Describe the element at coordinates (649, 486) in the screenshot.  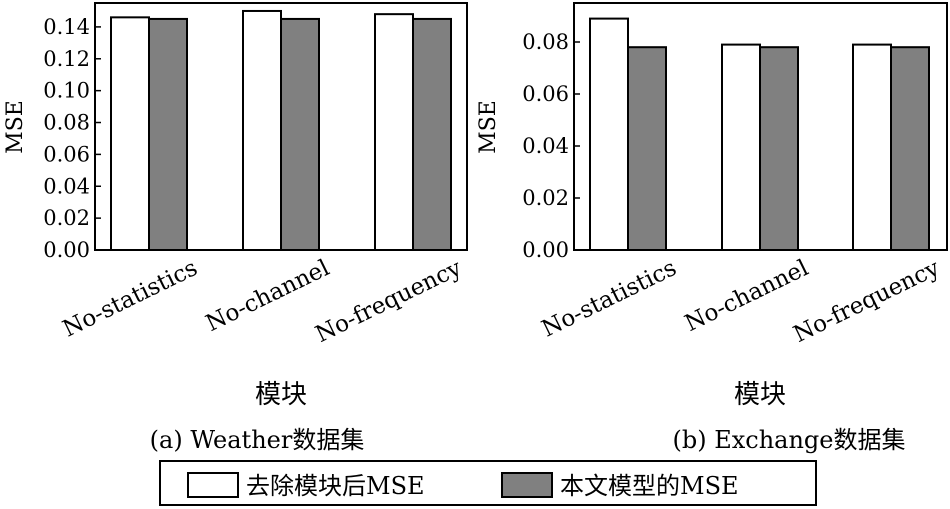
I see `legend-label: 本文模型的MSE` at that location.